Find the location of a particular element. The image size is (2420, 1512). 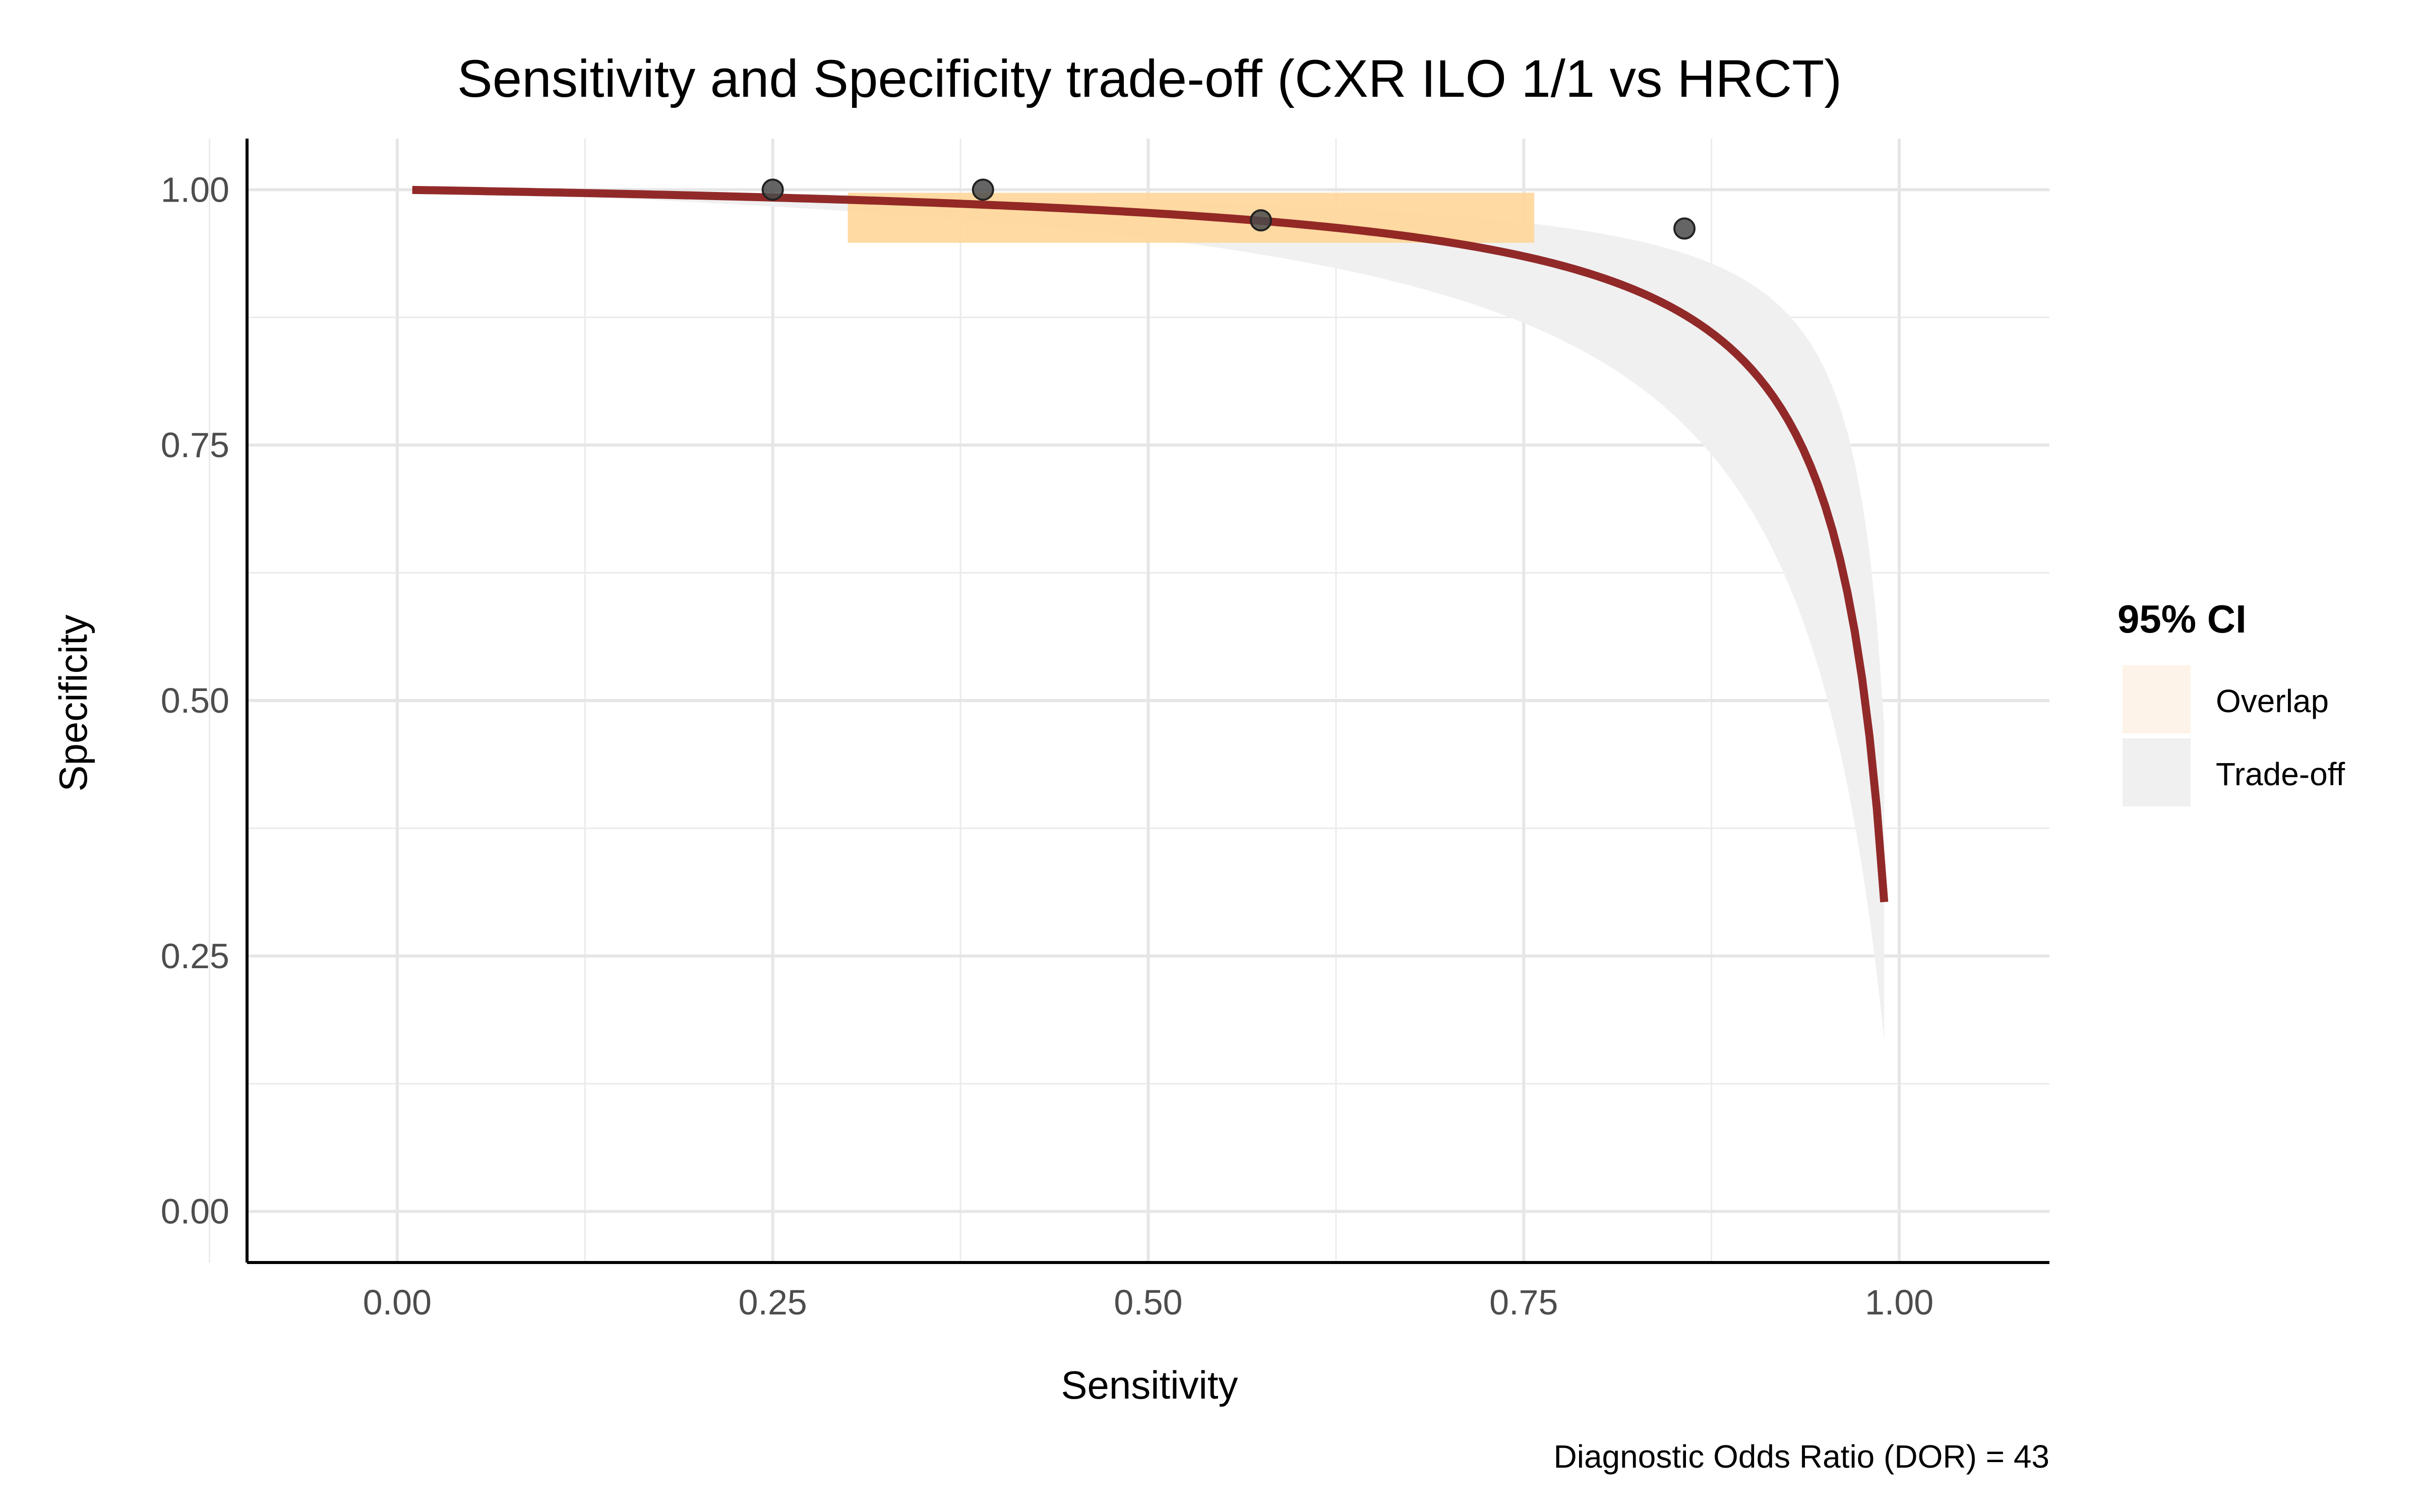

x-tick-label: 0.00 is located at coordinates (397, 1303).